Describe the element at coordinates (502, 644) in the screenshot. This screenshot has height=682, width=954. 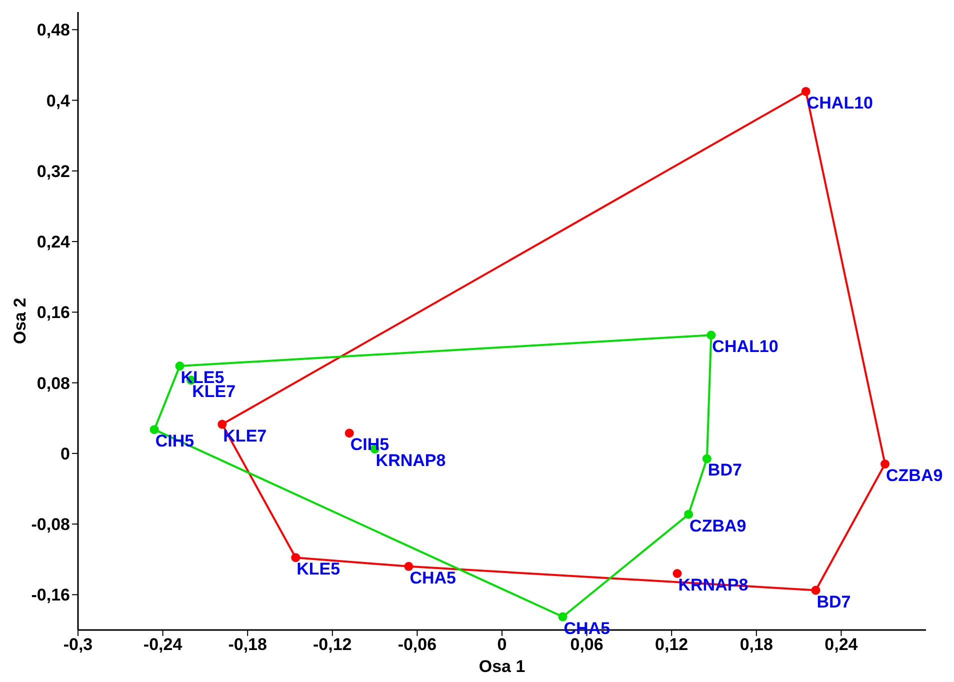
I see `x-tick-label: 0` at that location.